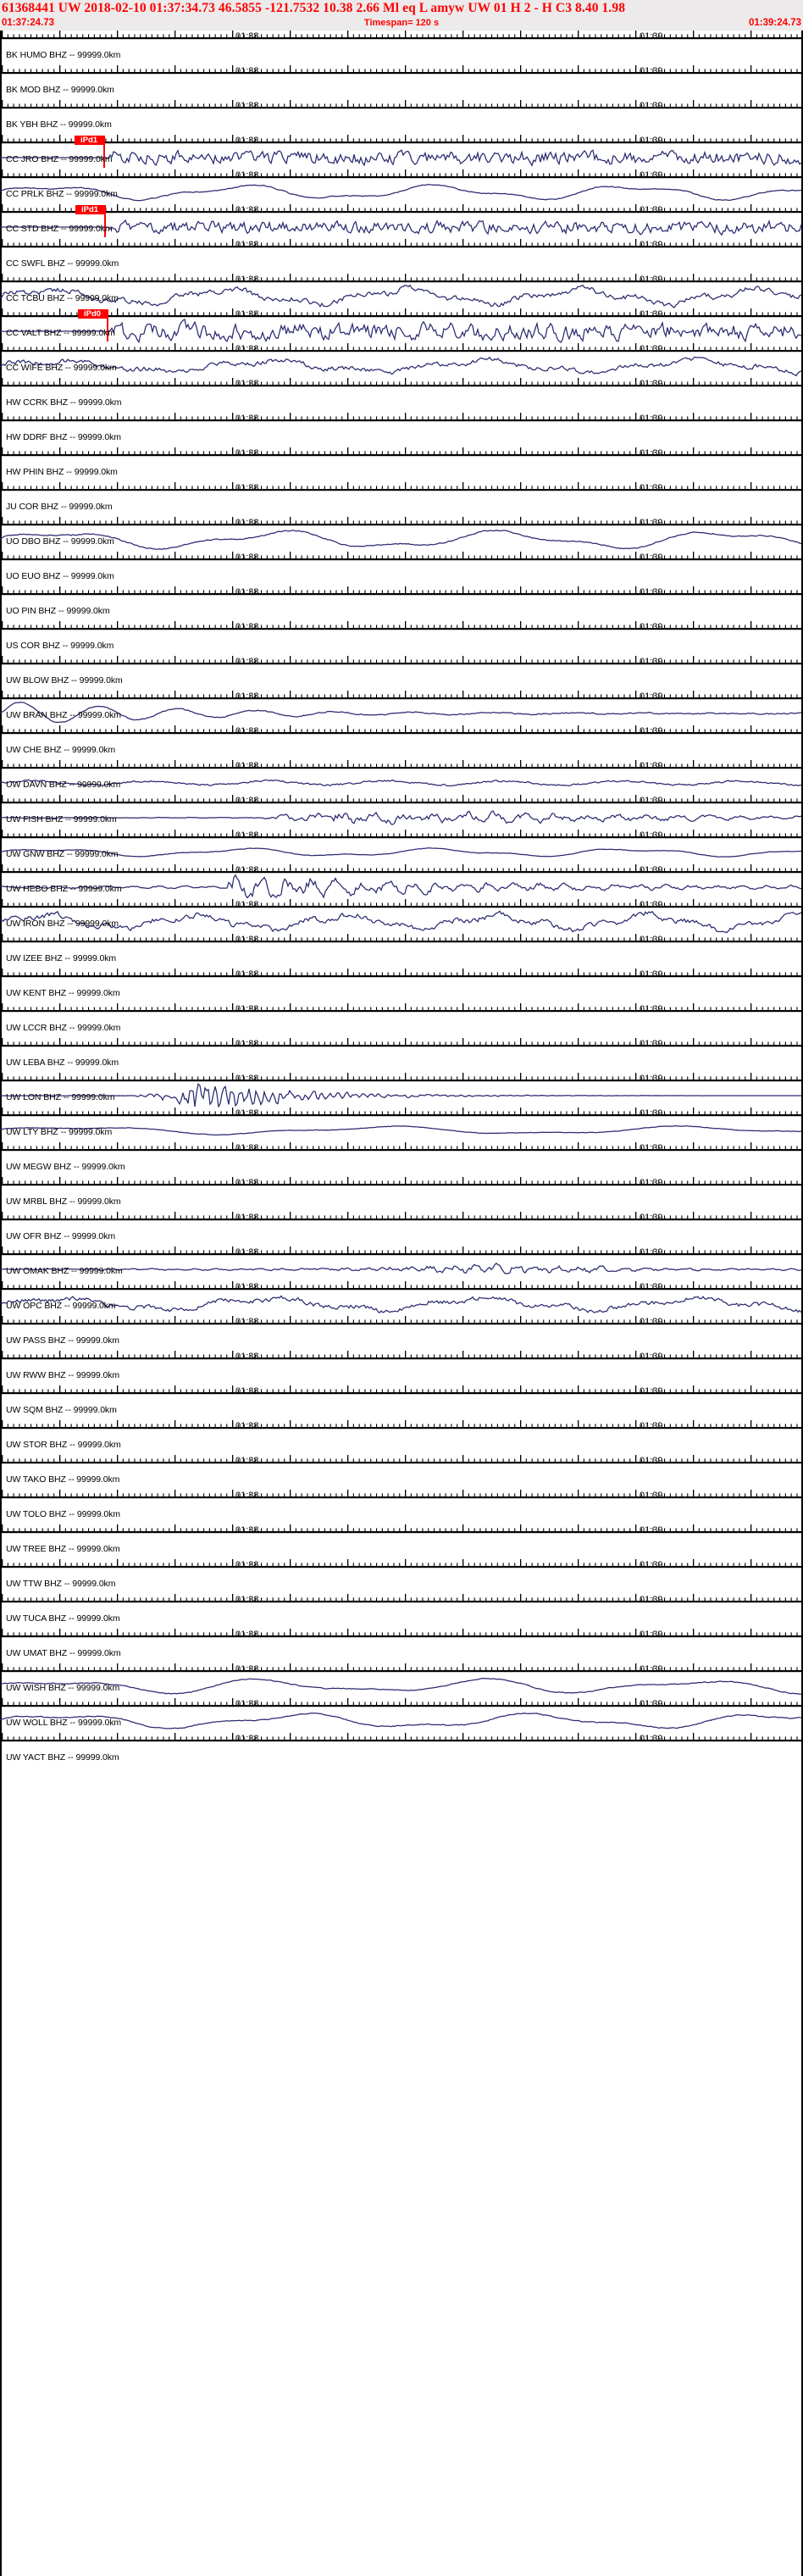 The image size is (803, 2576). I want to click on trace-row: UW LEBA BHZ -- 99999.0km 01:38 01:39, so click(401, 1055).